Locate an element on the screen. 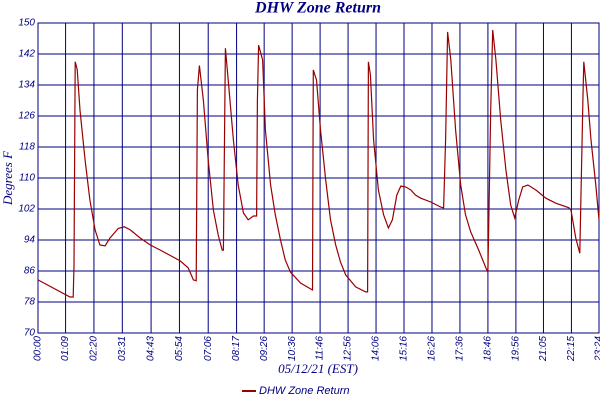  y-tick-label: 118 is located at coordinates (27, 147).